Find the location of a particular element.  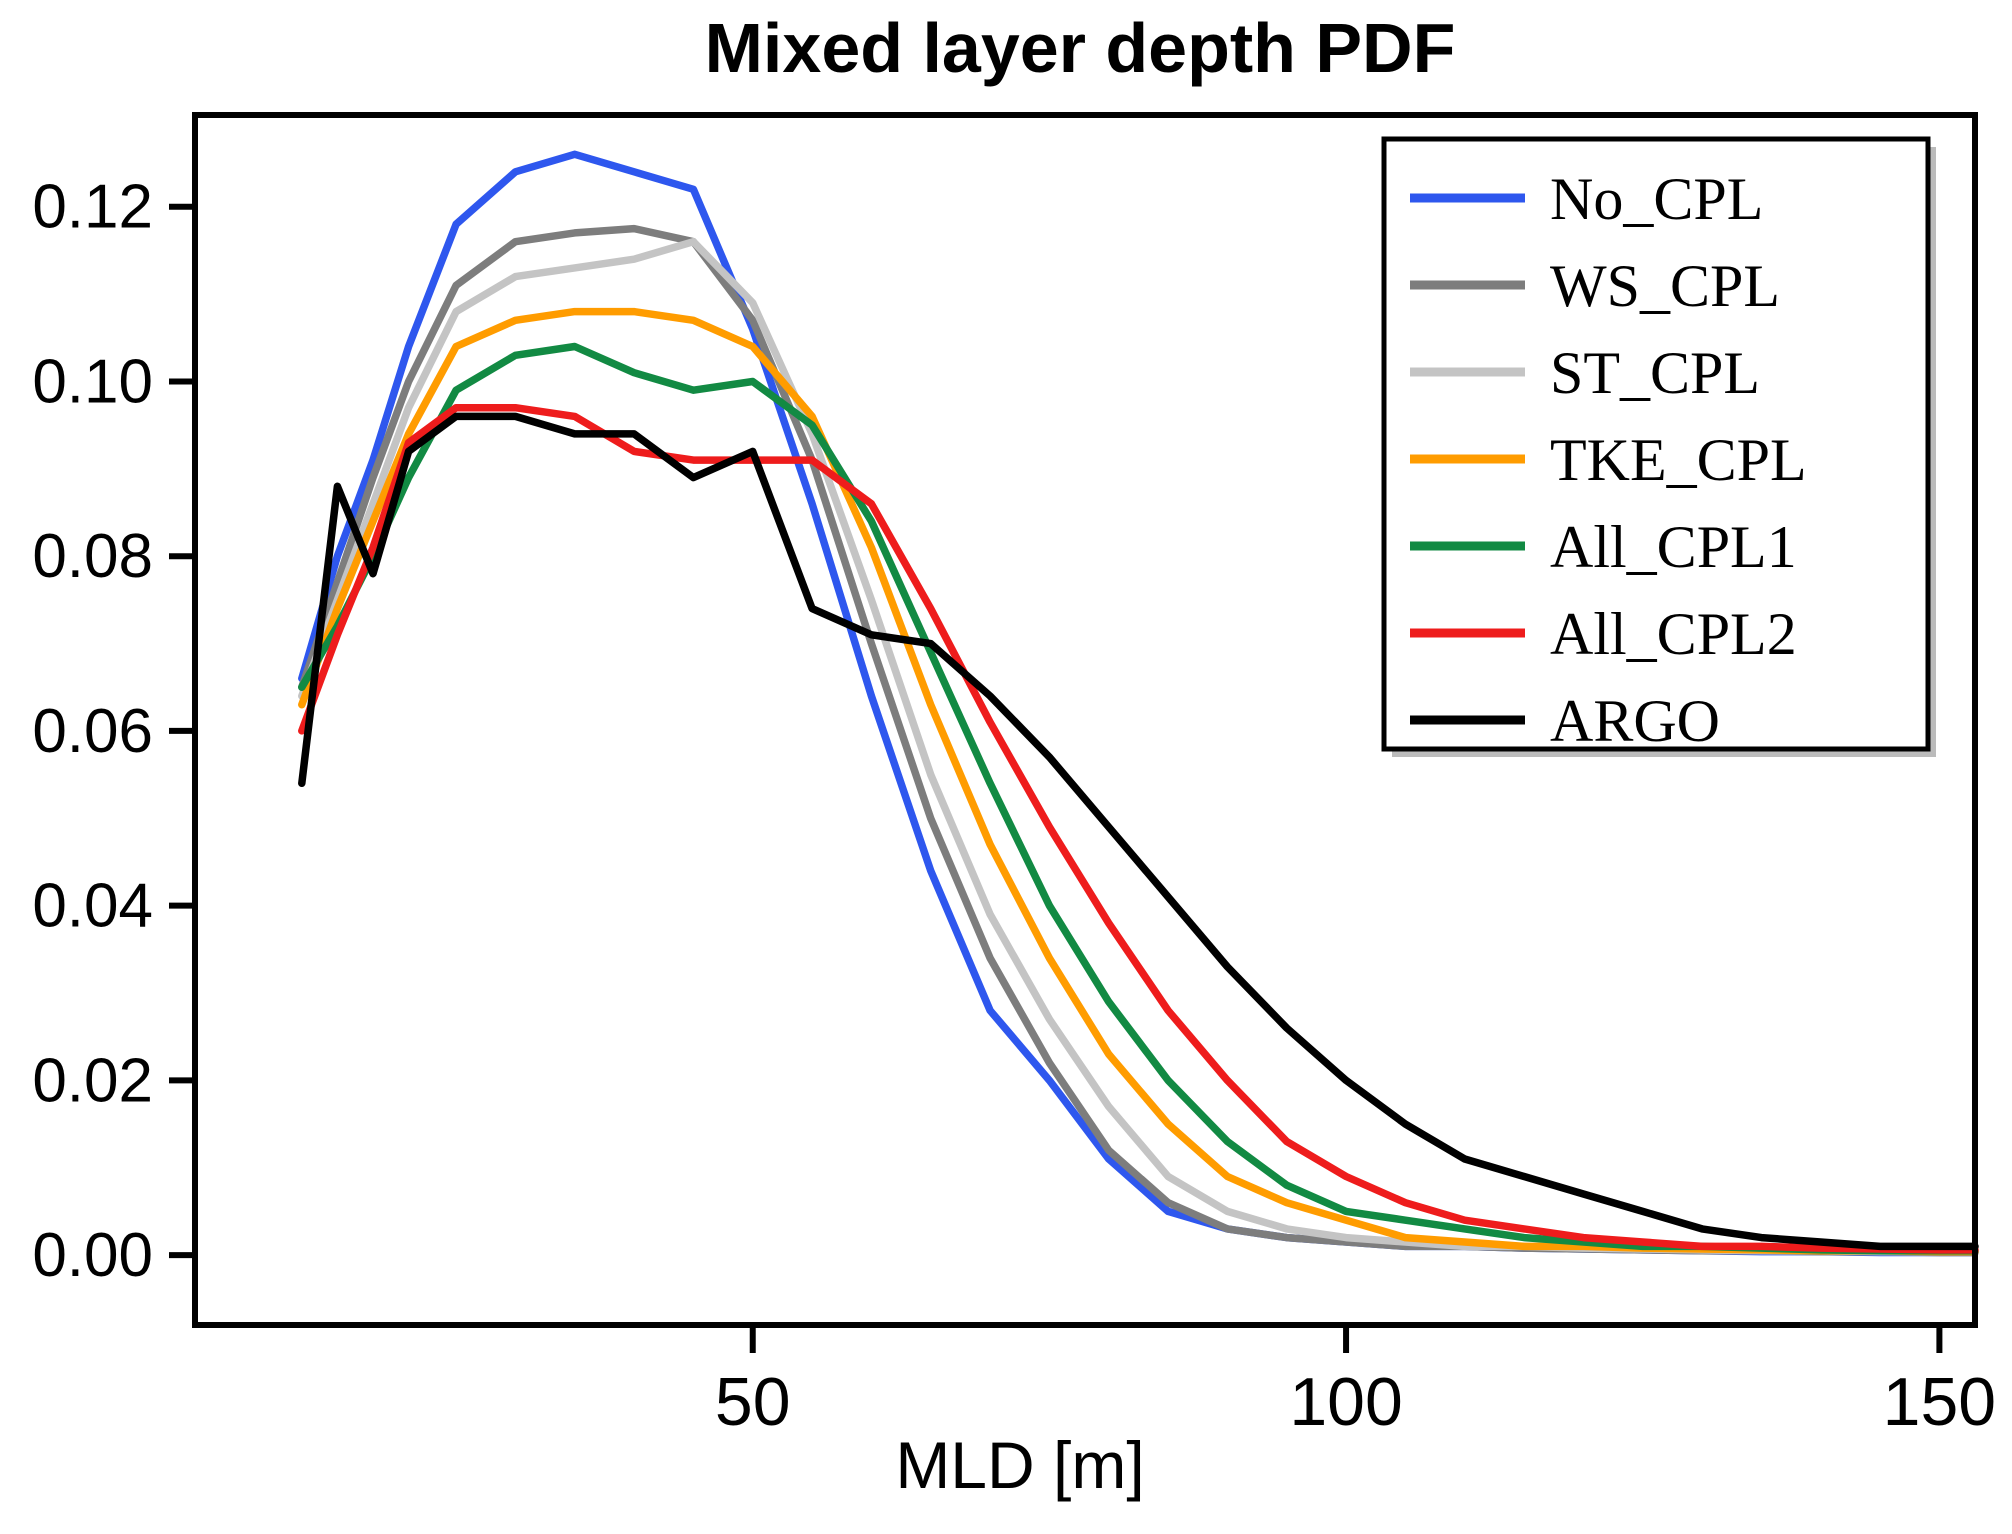

legend-entry-All_CPL1: All_CPL1 is located at coordinates (1603, 547).